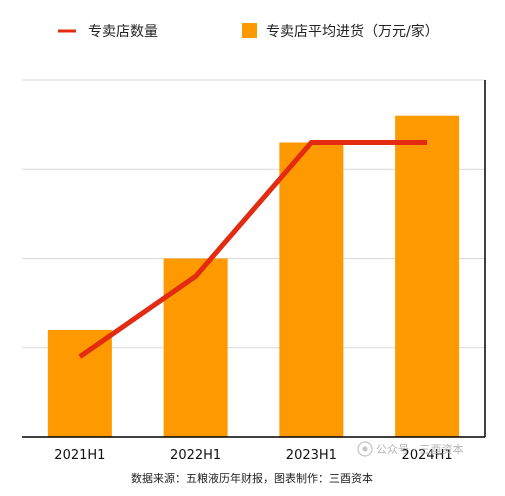  I want to click on watermark-logo-dot, so click(365, 449).